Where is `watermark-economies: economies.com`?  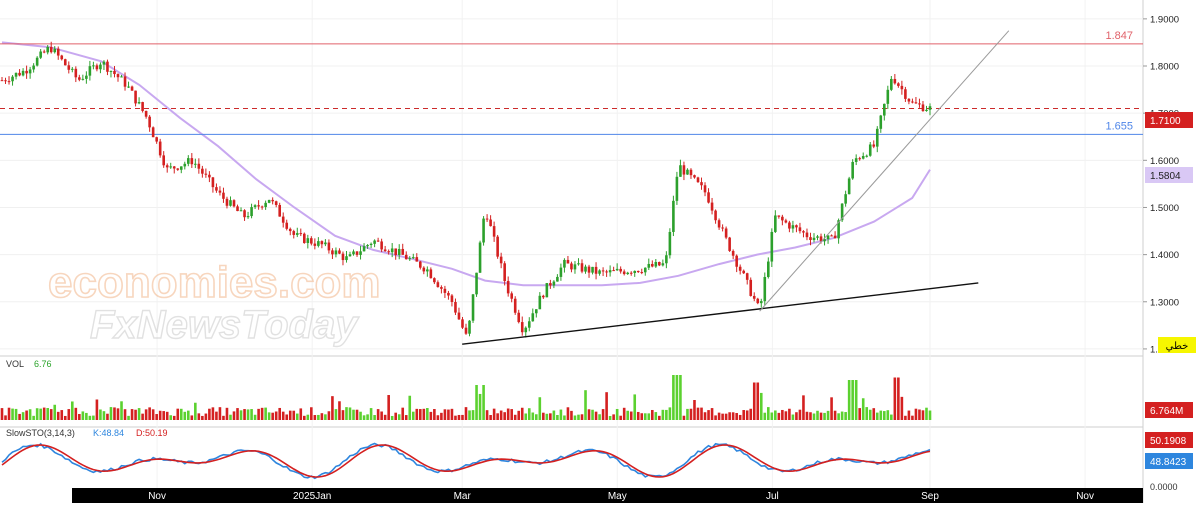
watermark-economies: economies.com is located at coordinates (214, 282).